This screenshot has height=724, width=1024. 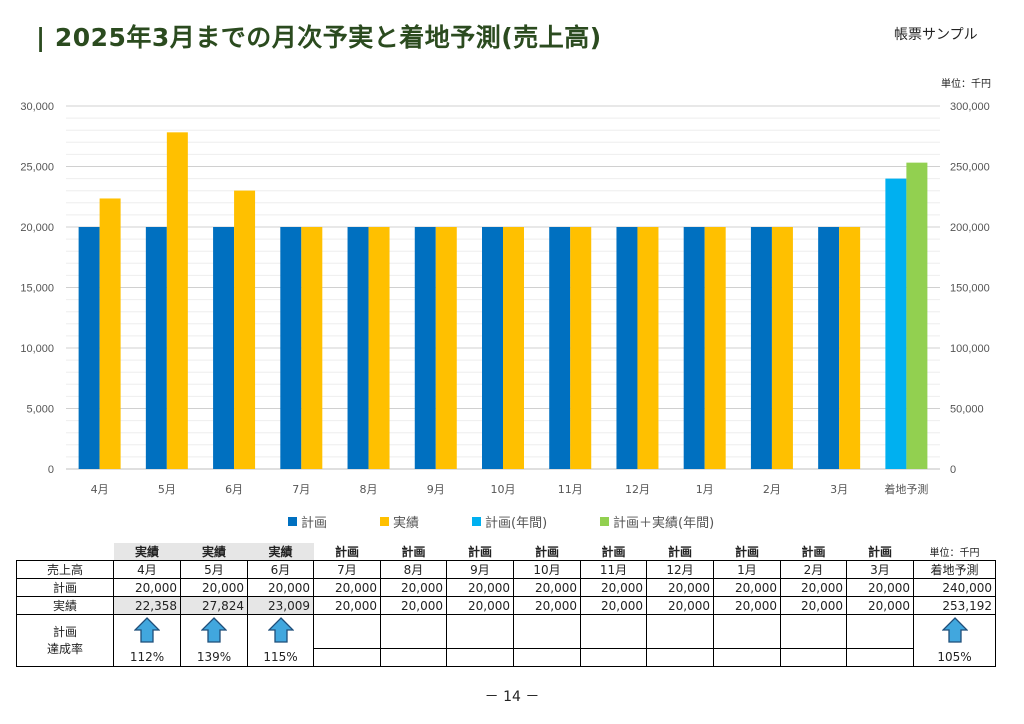 I want to click on x-tick-label: 12月, so click(x=637, y=489).